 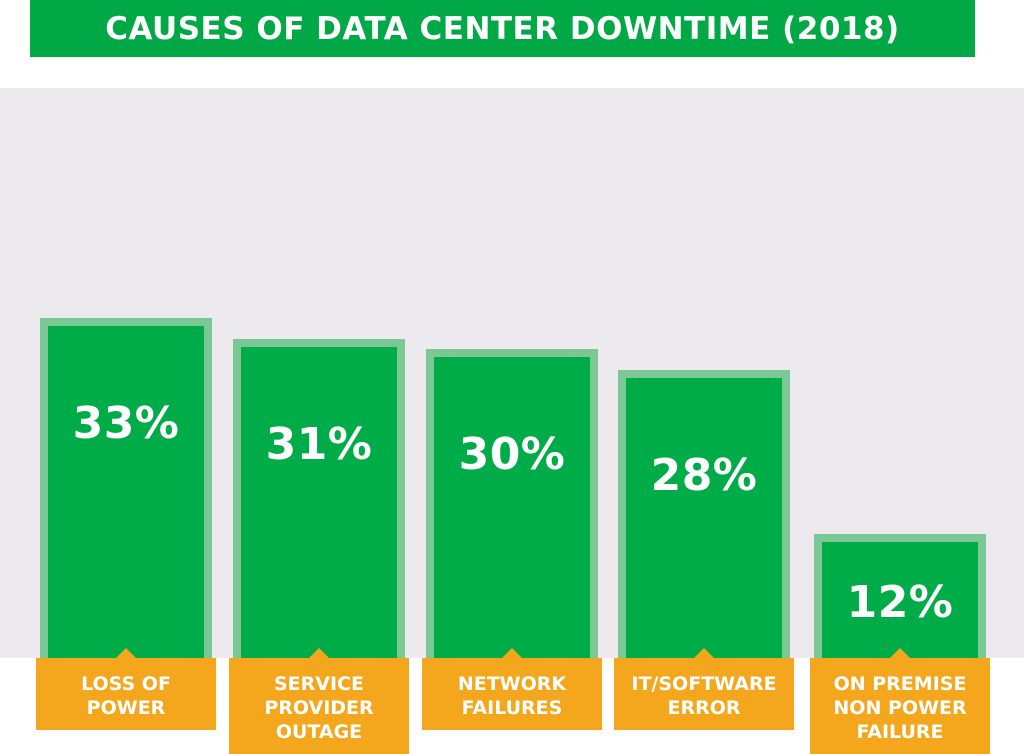 I want to click on title-banner: CAUSES OF DATA CENTER DOWNTIME (2018), so click(x=502, y=28).